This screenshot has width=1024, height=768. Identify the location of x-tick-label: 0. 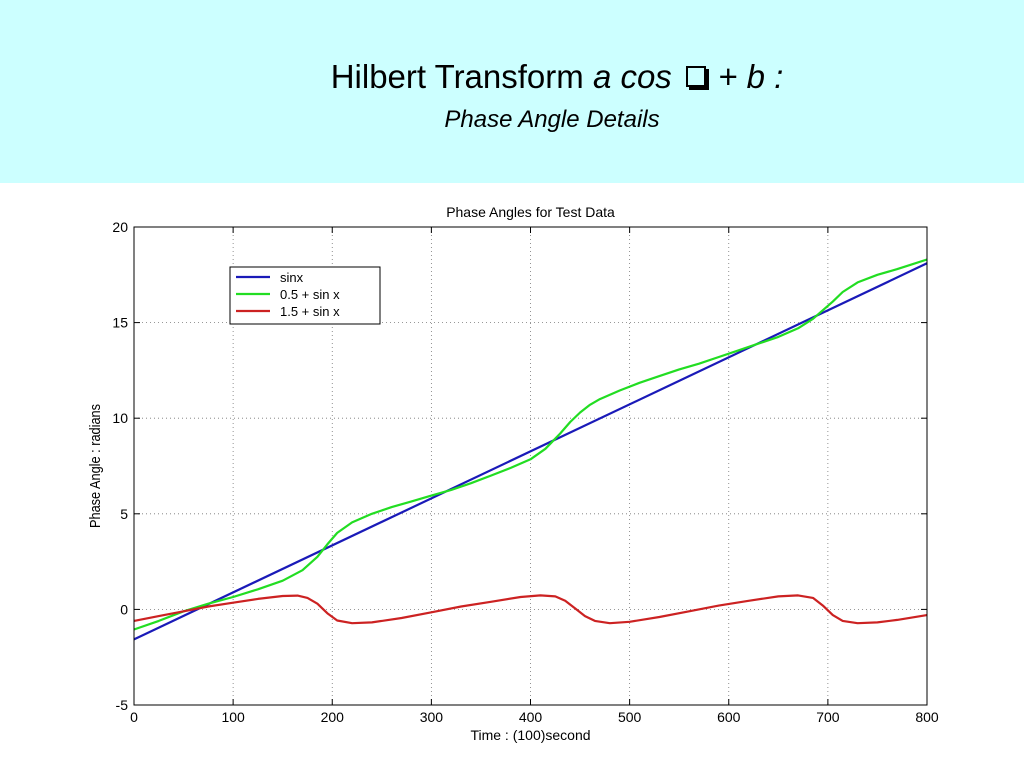
(134, 717).